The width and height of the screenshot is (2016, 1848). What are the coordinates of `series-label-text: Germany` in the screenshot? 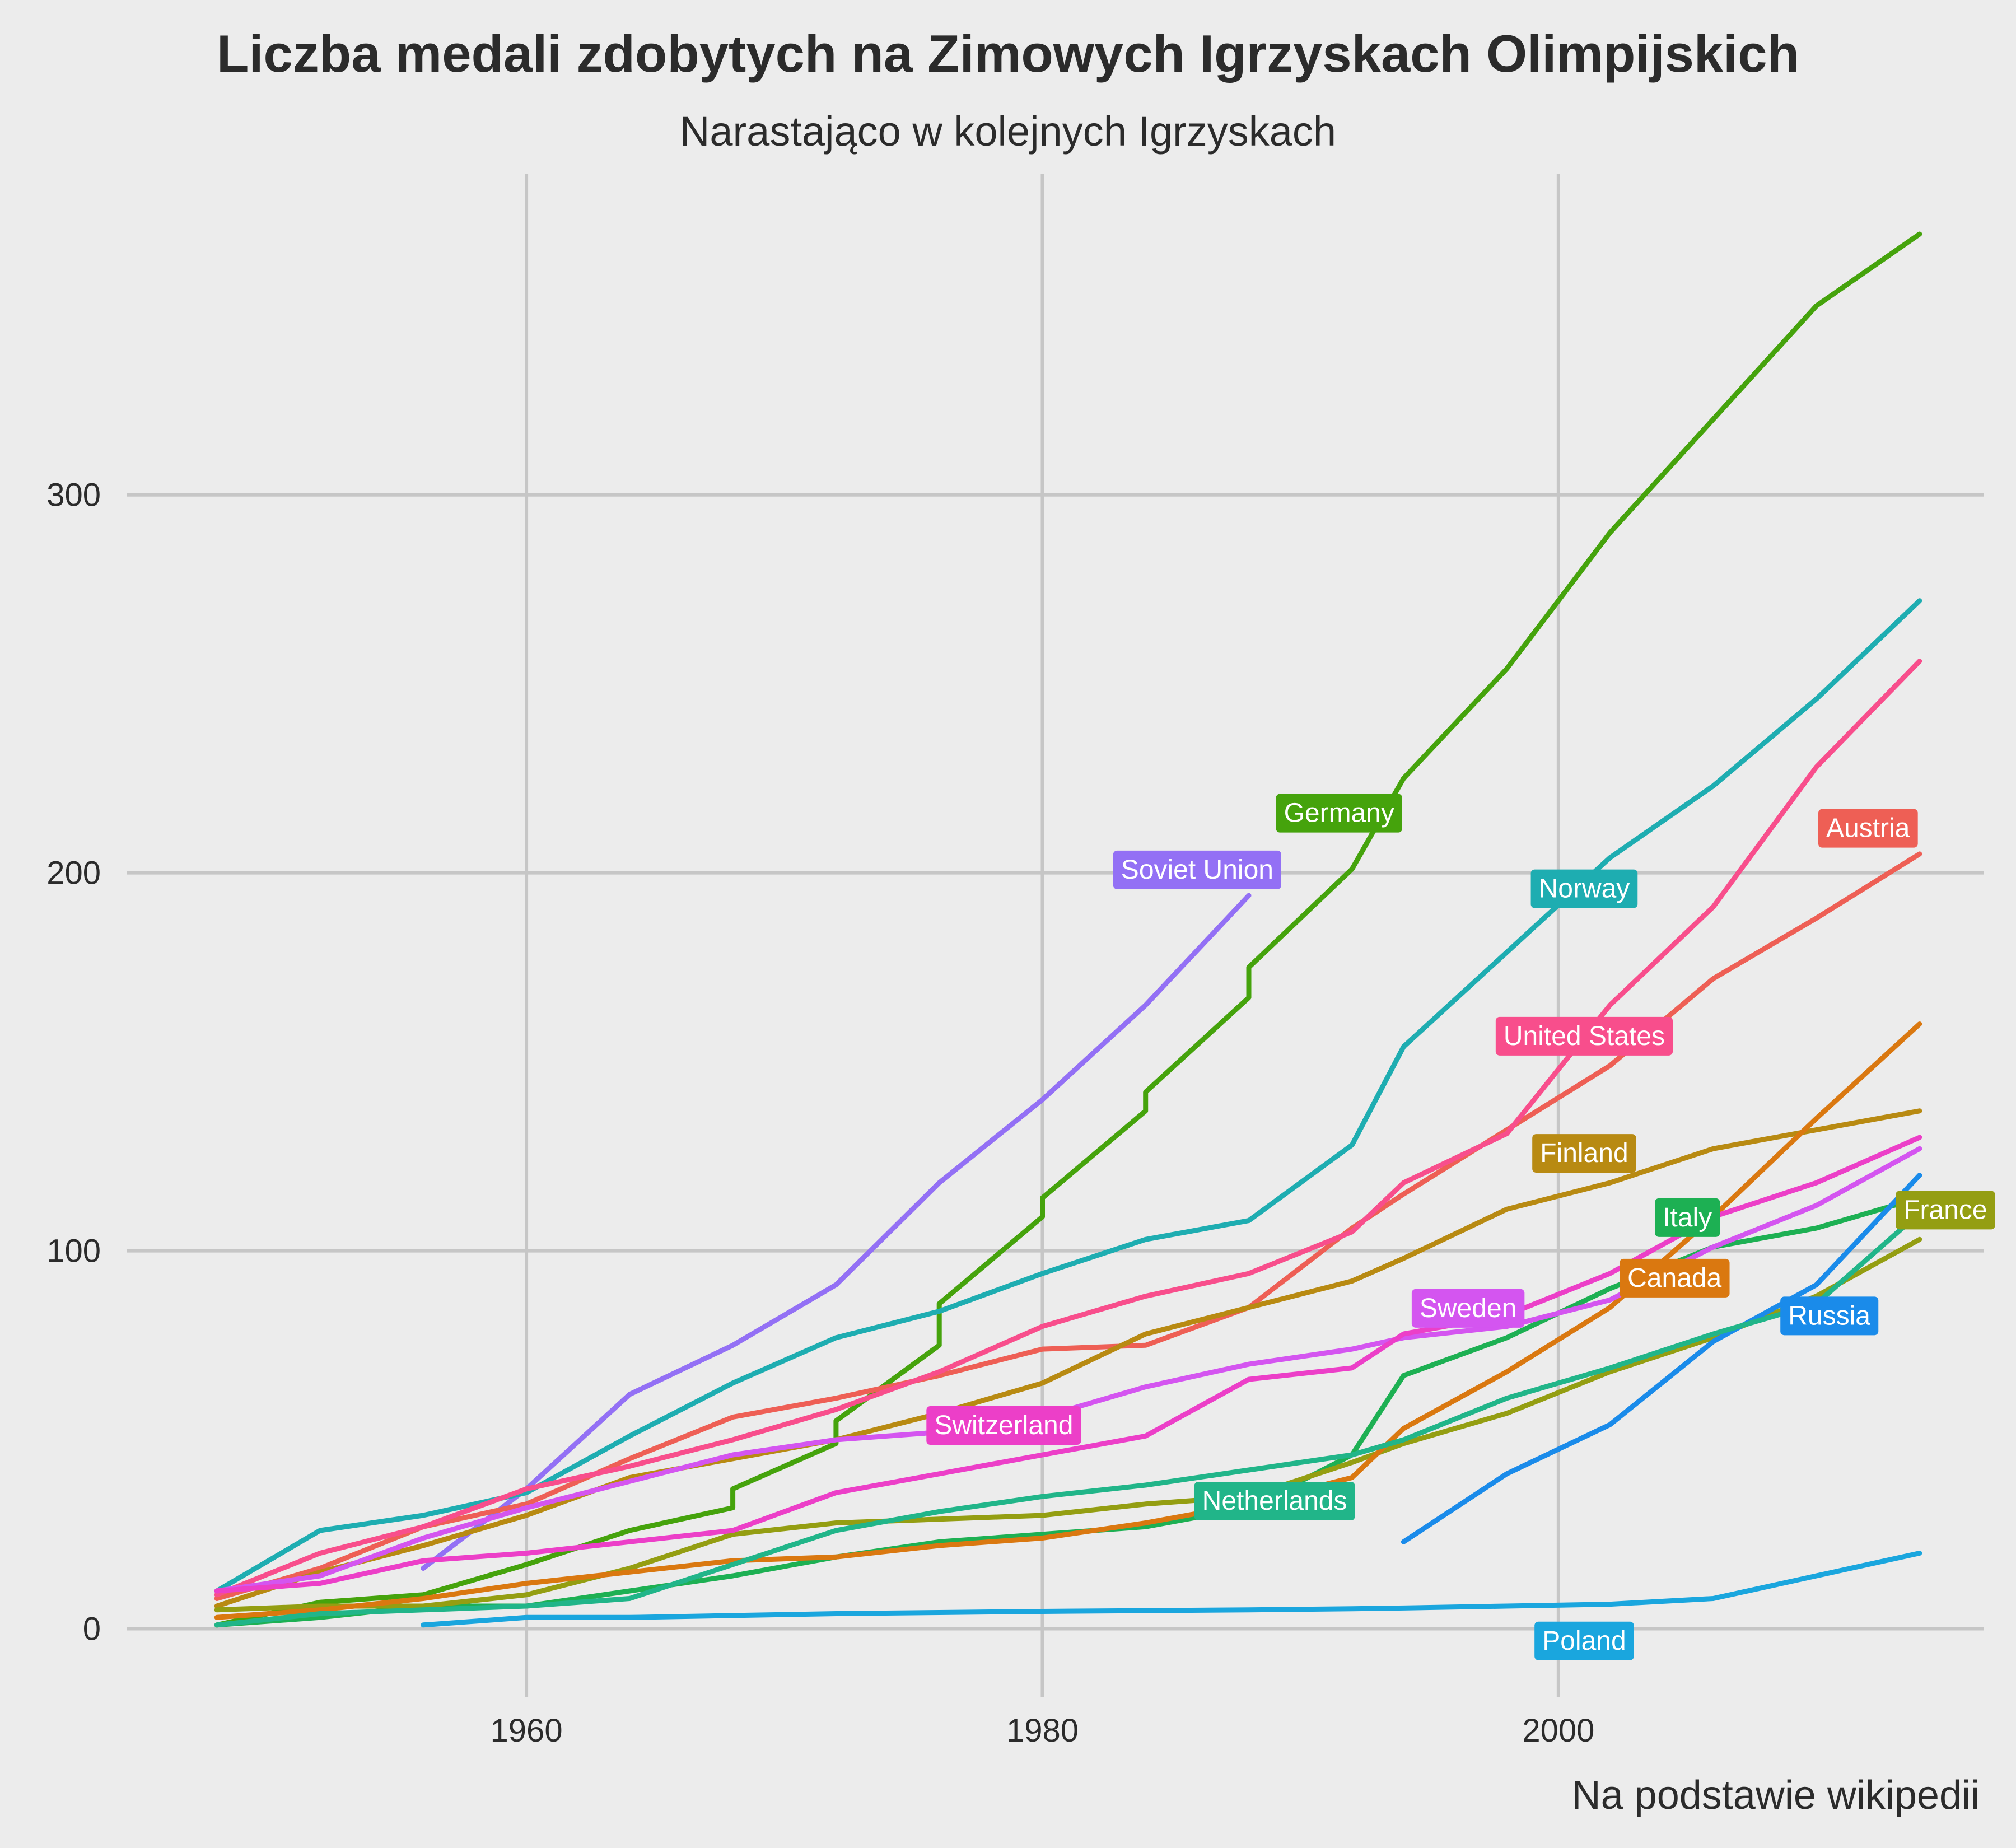 It's located at (1339, 814).